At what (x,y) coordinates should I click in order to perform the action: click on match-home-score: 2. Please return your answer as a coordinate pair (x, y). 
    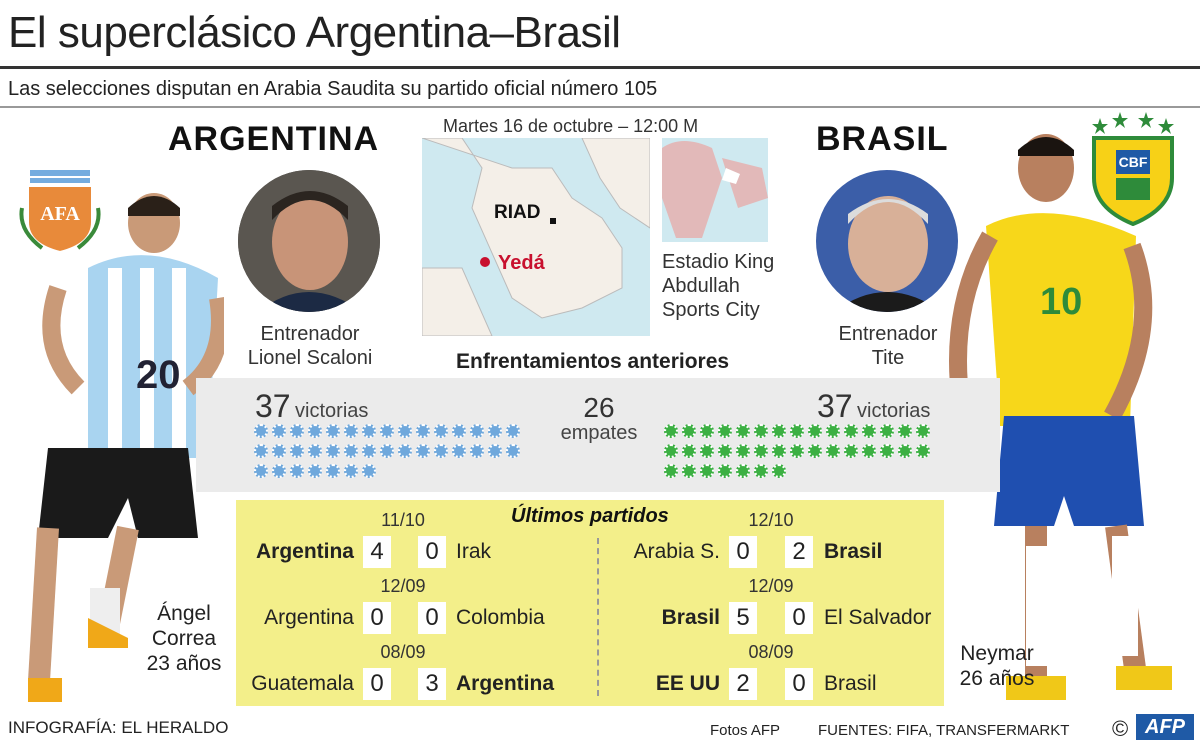
    Looking at the image, I should click on (743, 684).